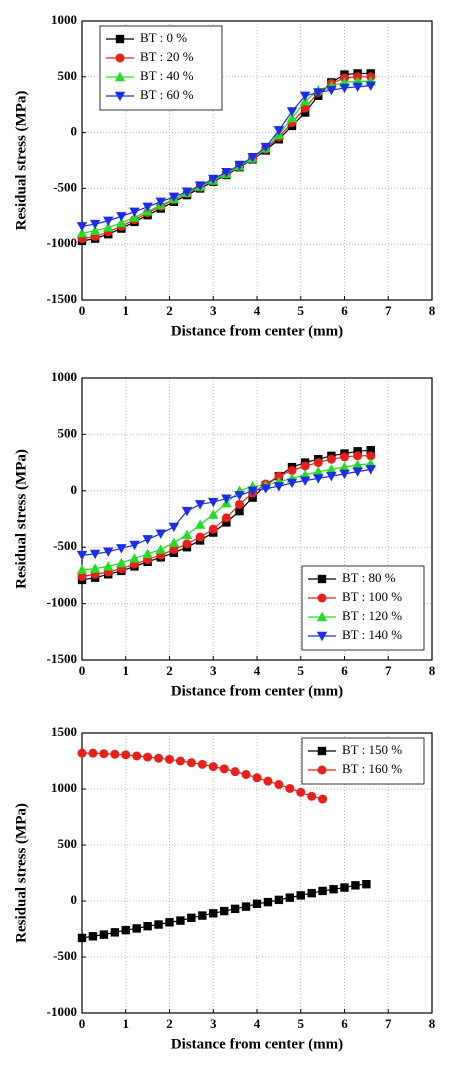  What do you see at coordinates (21, 519) in the screenshot?
I see `y-axis-title: Residual stress (MPa)` at bounding box center [21, 519].